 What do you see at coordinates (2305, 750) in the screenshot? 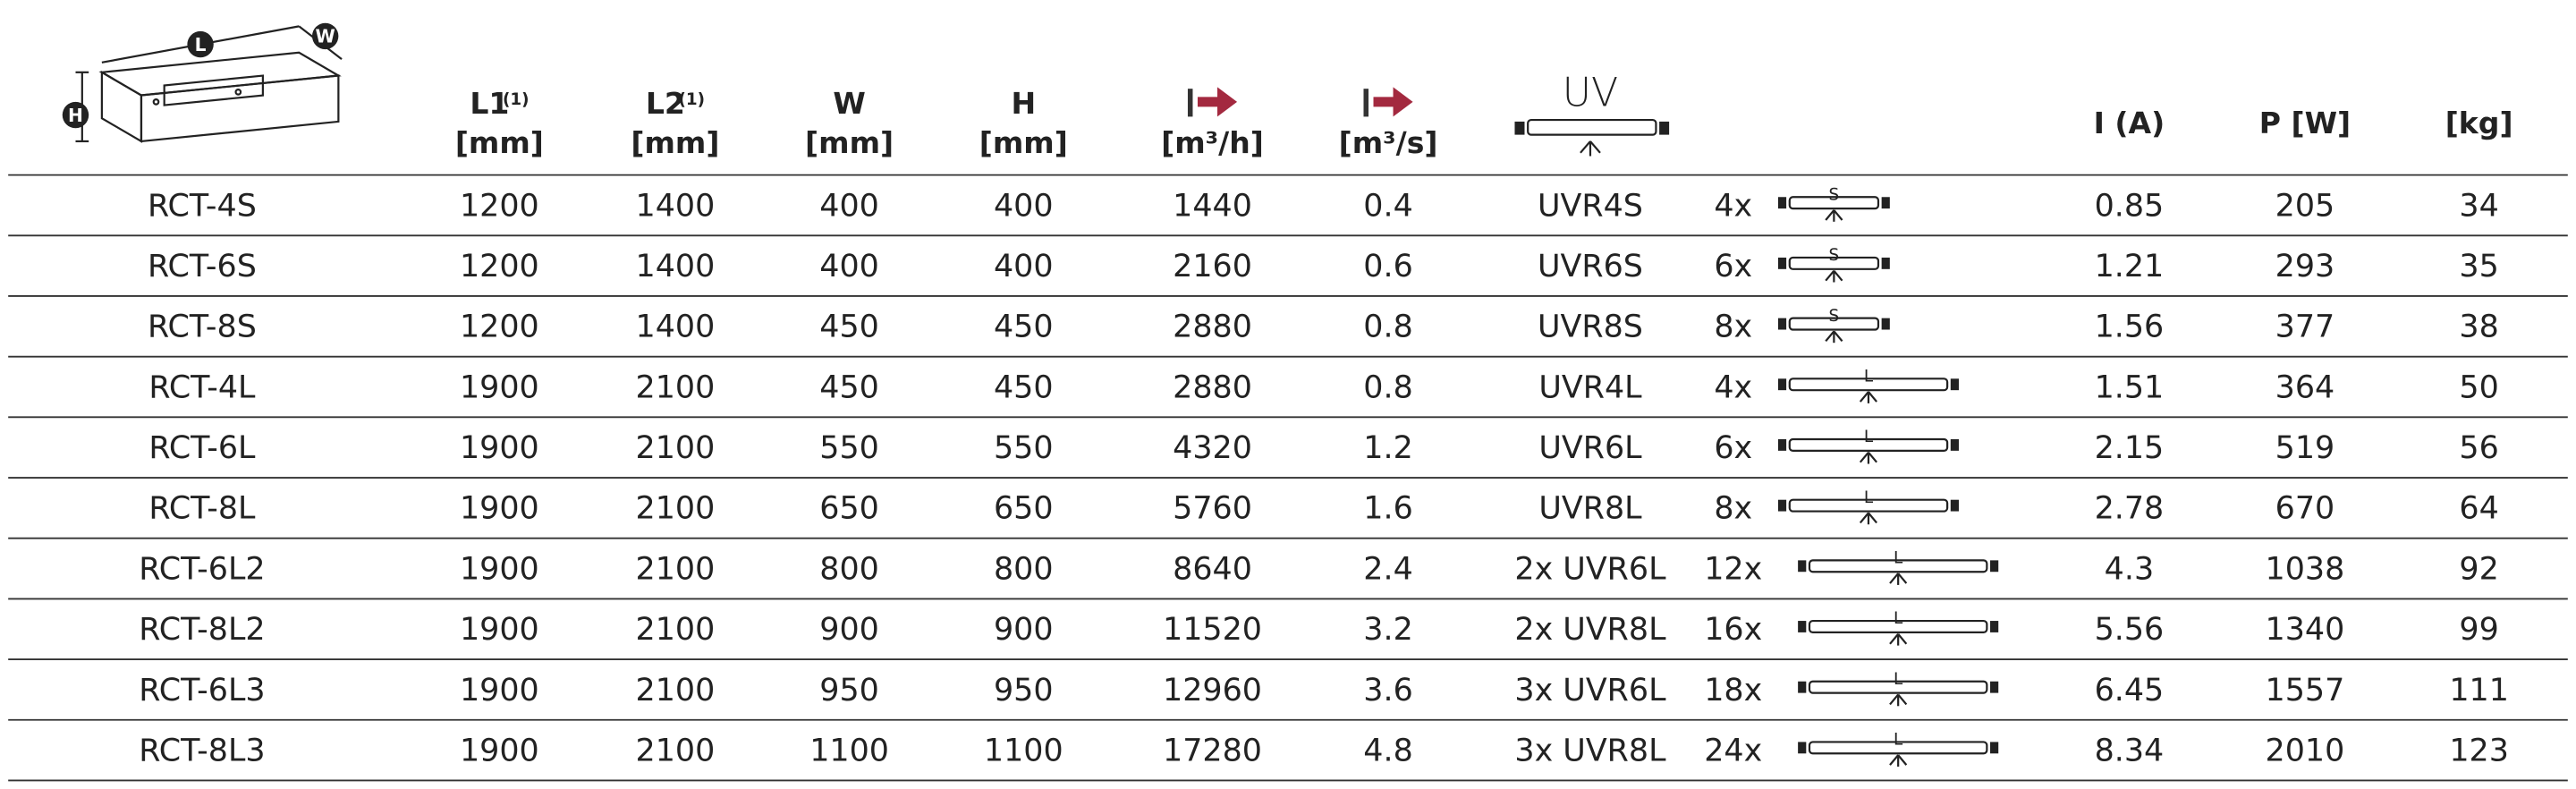
I see `table-cell: 2010` at bounding box center [2305, 750].